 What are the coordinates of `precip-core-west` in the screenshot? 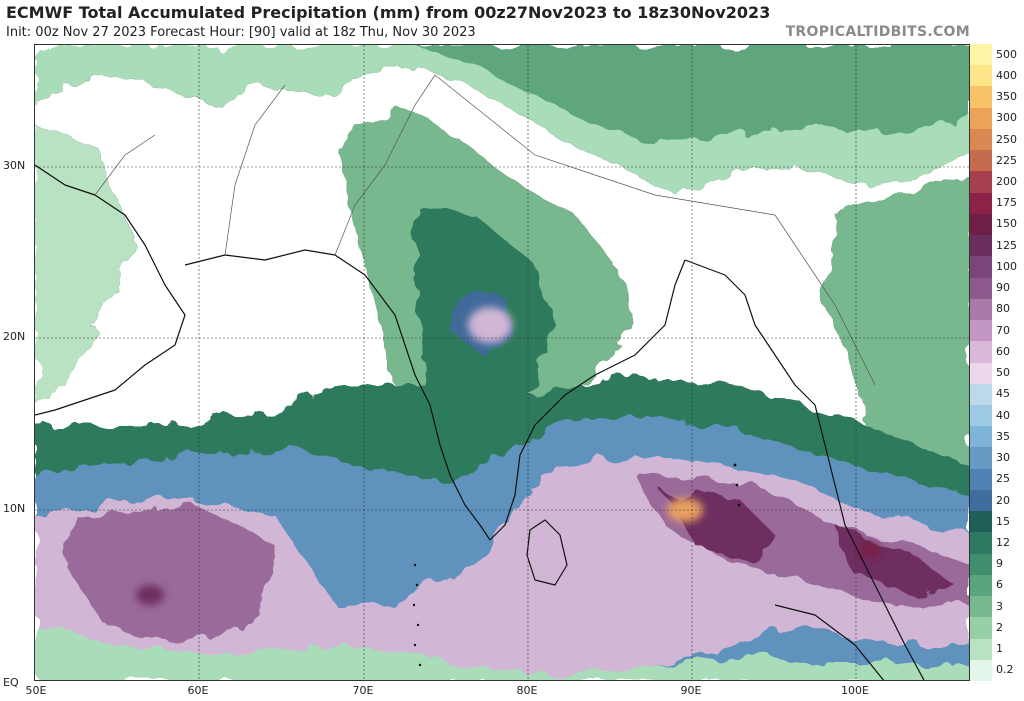 It's located at (150, 595).